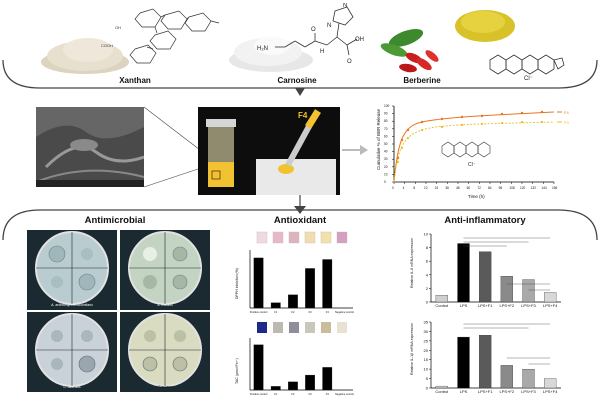 This screenshot has width=600, height=400. I want to click on y-tick-label: 5, so click(427, 378).